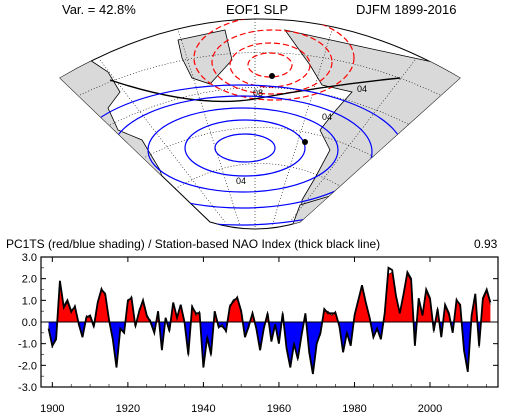 The width and height of the screenshot is (509, 416). Describe the element at coordinates (29, 301) in the screenshot. I see `y-tick-label: 1.0` at that location.